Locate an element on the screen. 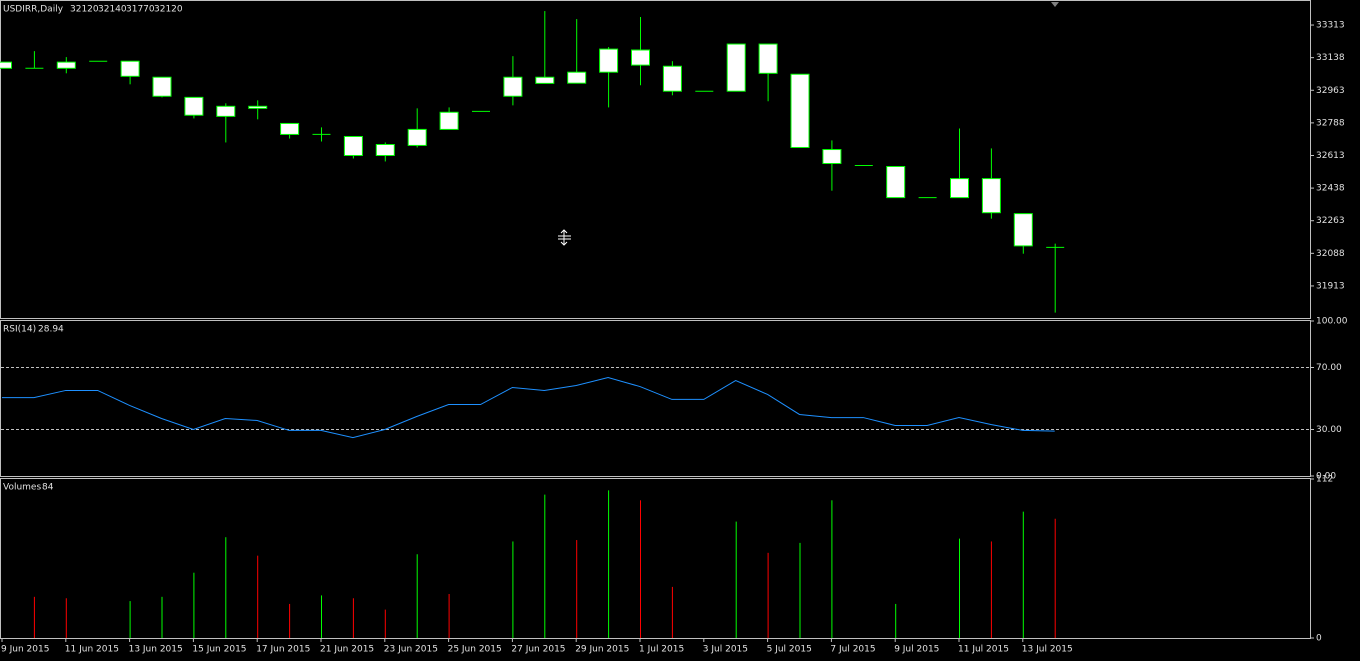  x-tick-label: 21 Jun 2015 is located at coordinates (347, 650).